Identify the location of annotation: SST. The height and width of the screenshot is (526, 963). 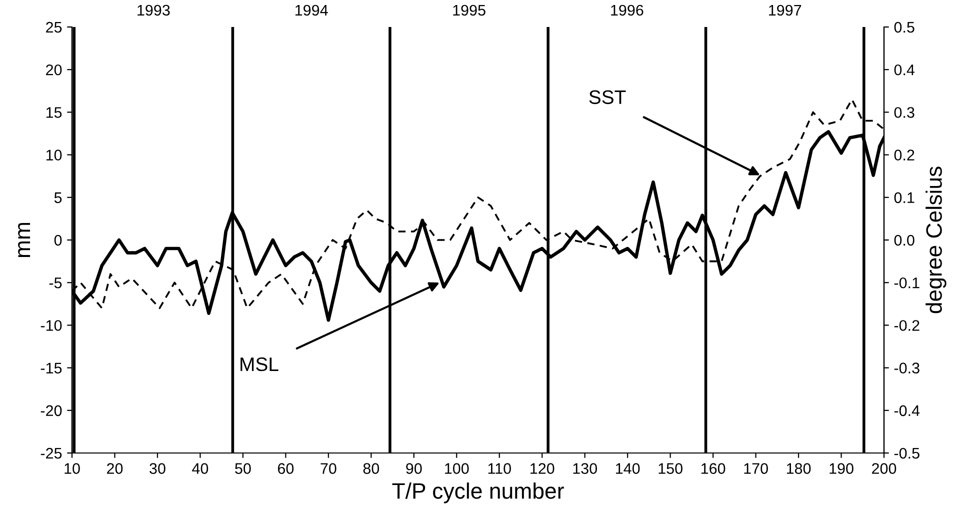
(607, 97).